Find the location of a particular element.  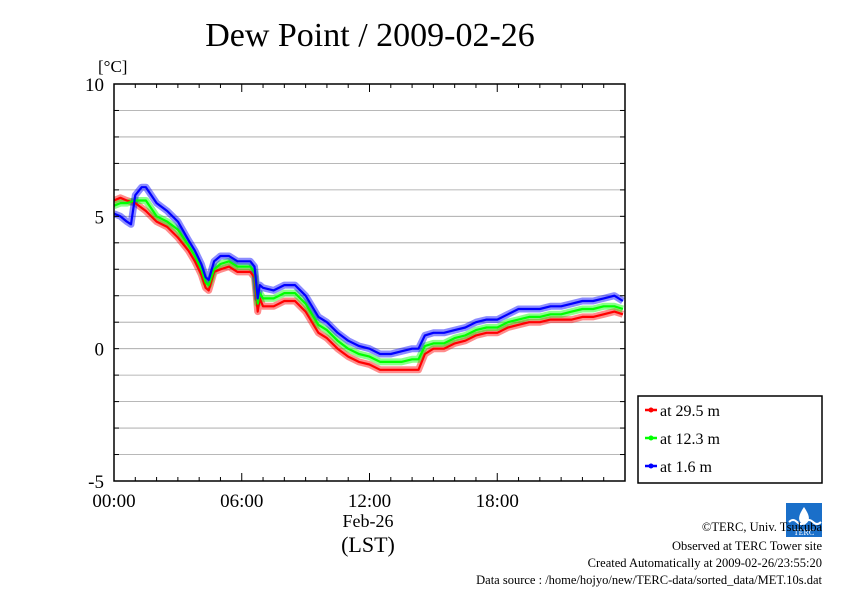

legend-label: at 1.6 m is located at coordinates (686, 467).